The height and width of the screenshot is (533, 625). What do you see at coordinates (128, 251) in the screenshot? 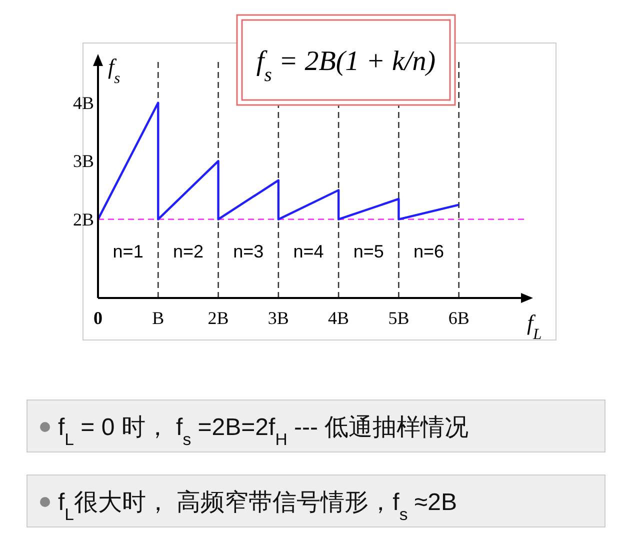
I see `annotation: n=1` at bounding box center [128, 251].